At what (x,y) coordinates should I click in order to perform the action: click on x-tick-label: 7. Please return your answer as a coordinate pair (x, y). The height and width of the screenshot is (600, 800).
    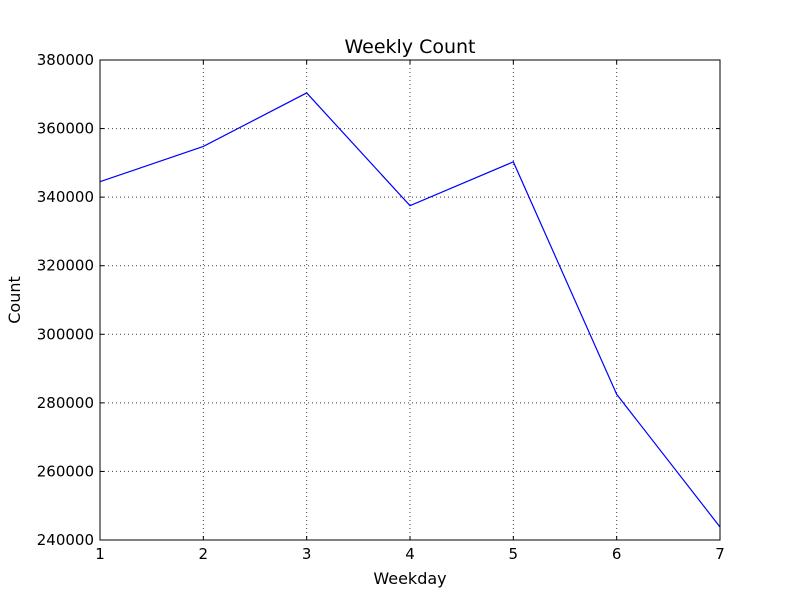
    Looking at the image, I should click on (720, 554).